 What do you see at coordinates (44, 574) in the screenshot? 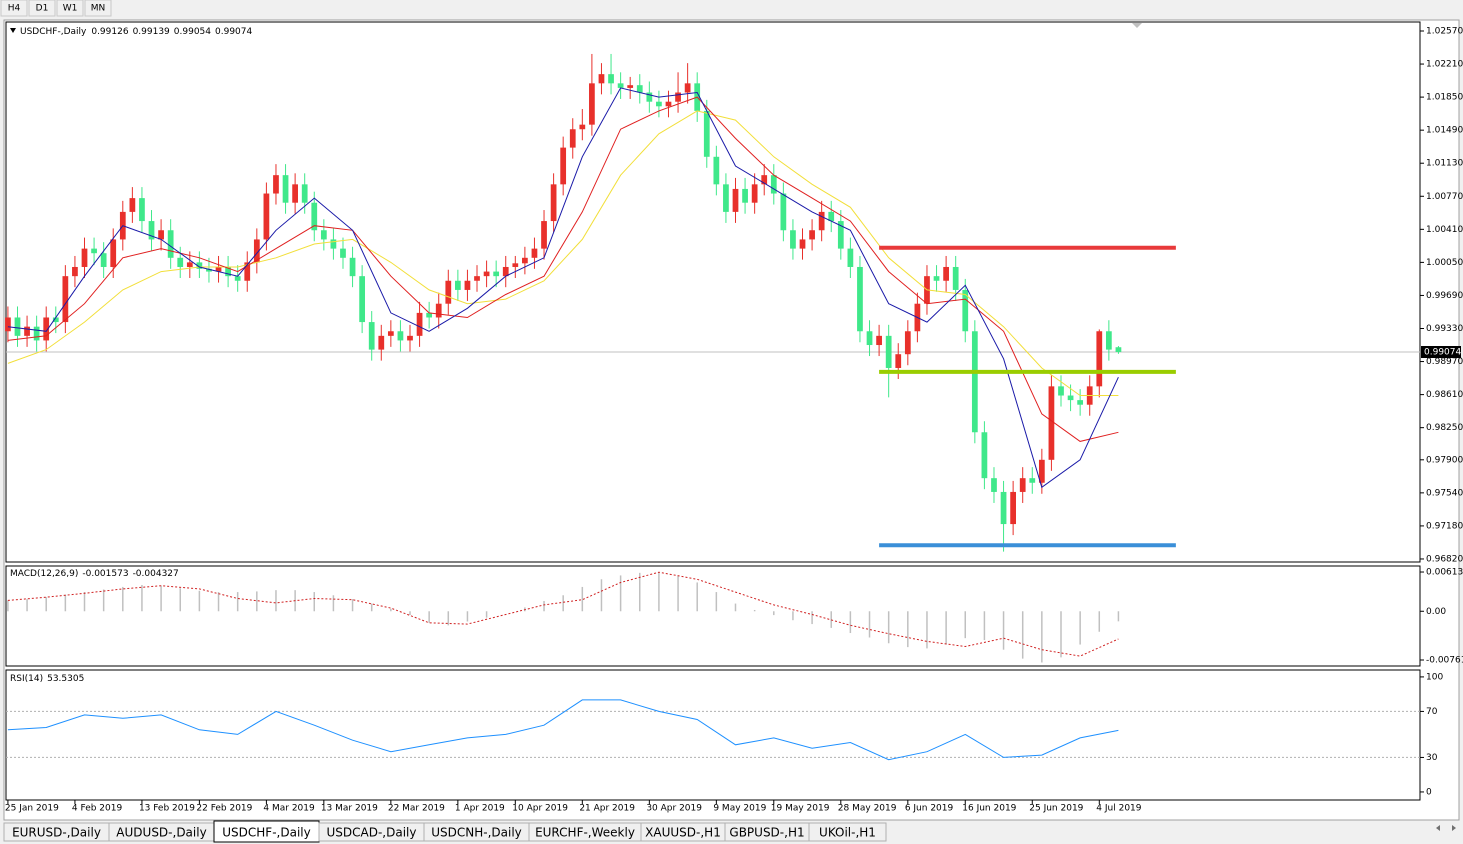
I see `macd-label: MACD(12,26,9)` at bounding box center [44, 574].